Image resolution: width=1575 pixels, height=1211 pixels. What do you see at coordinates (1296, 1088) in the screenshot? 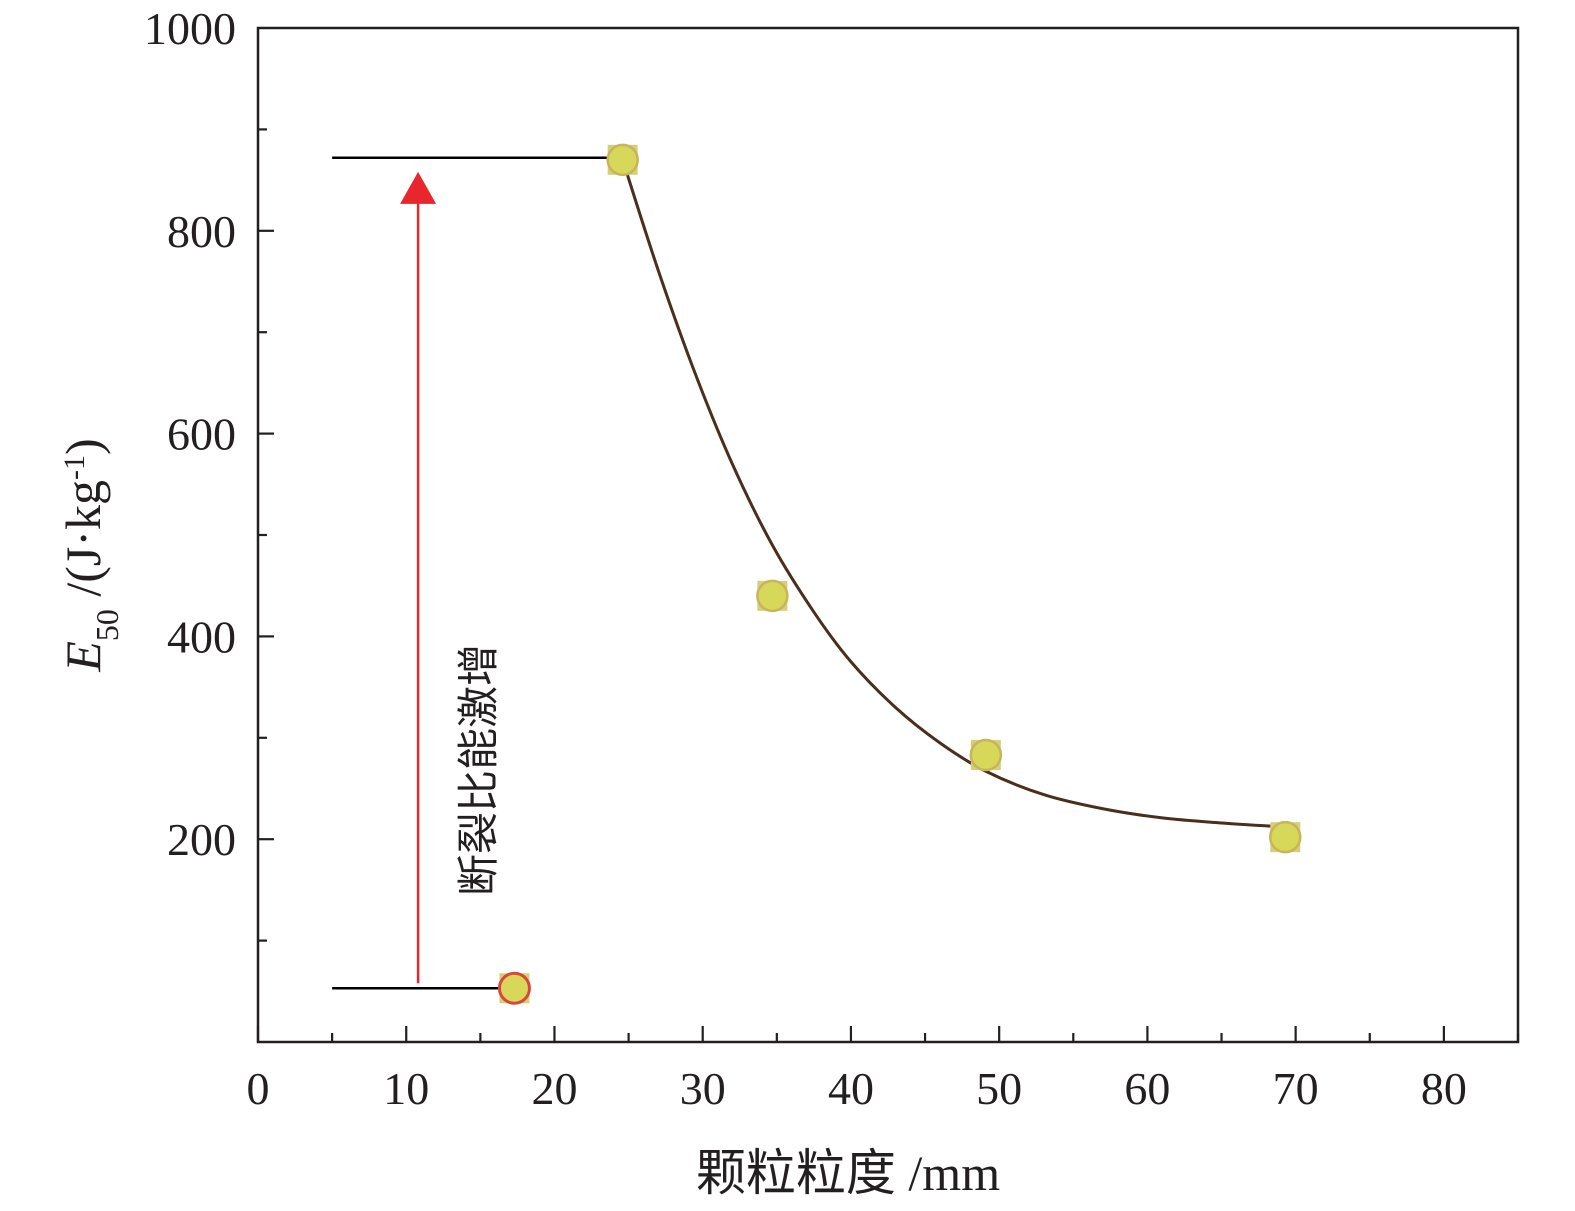
I see `x-tick-label: 70` at bounding box center [1296, 1088].